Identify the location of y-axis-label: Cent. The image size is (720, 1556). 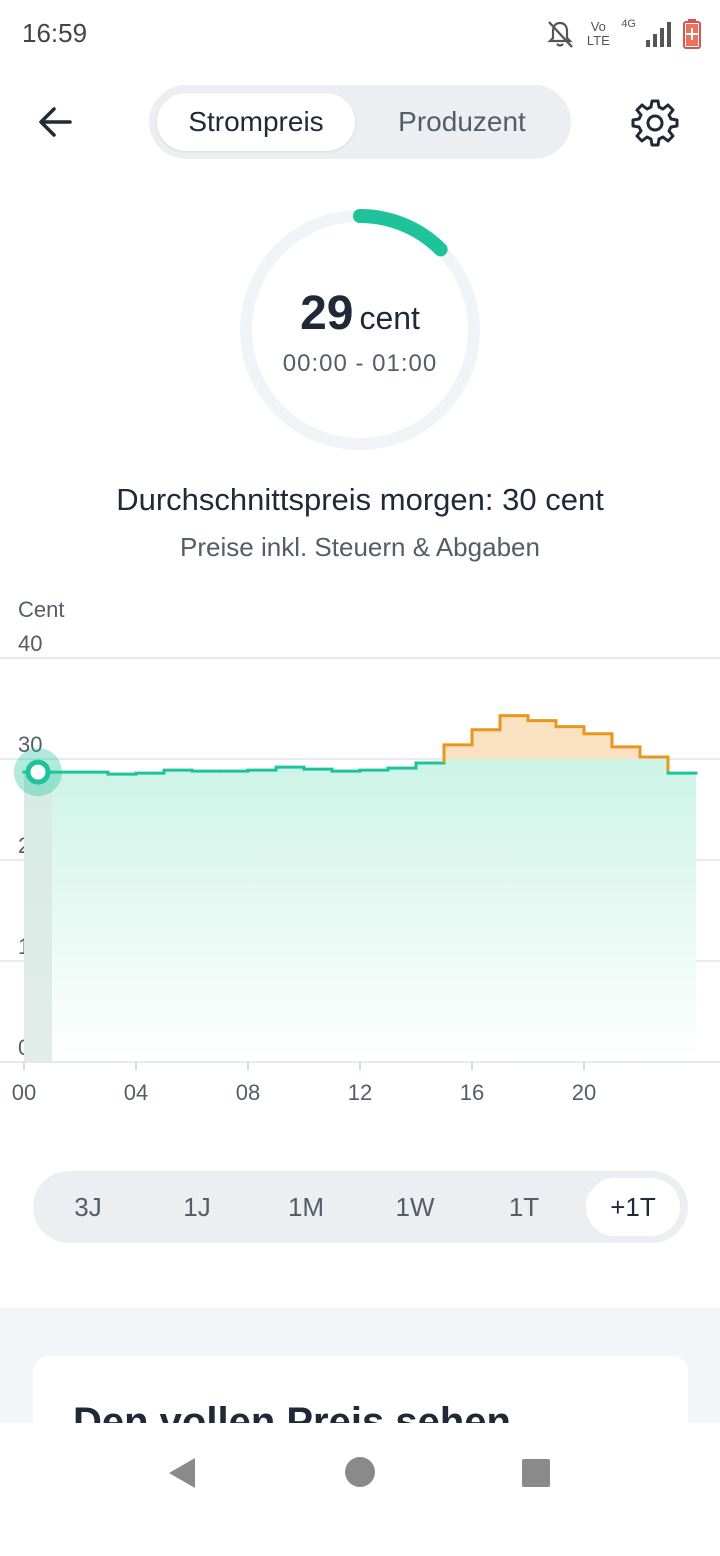
(41, 609).